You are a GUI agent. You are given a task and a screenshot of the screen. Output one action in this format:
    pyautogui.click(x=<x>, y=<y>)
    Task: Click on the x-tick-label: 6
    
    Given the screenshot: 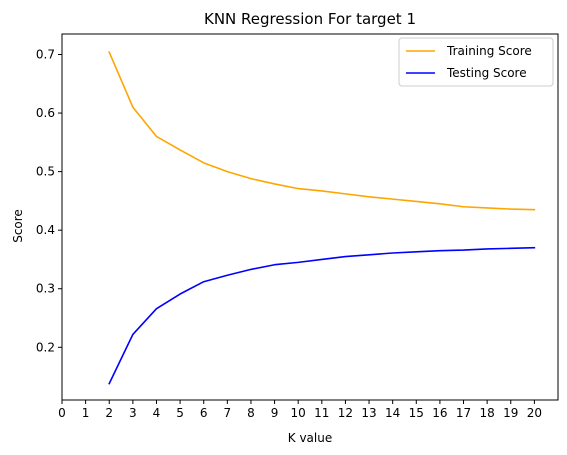 What is the action you would take?
    pyautogui.click(x=204, y=413)
    